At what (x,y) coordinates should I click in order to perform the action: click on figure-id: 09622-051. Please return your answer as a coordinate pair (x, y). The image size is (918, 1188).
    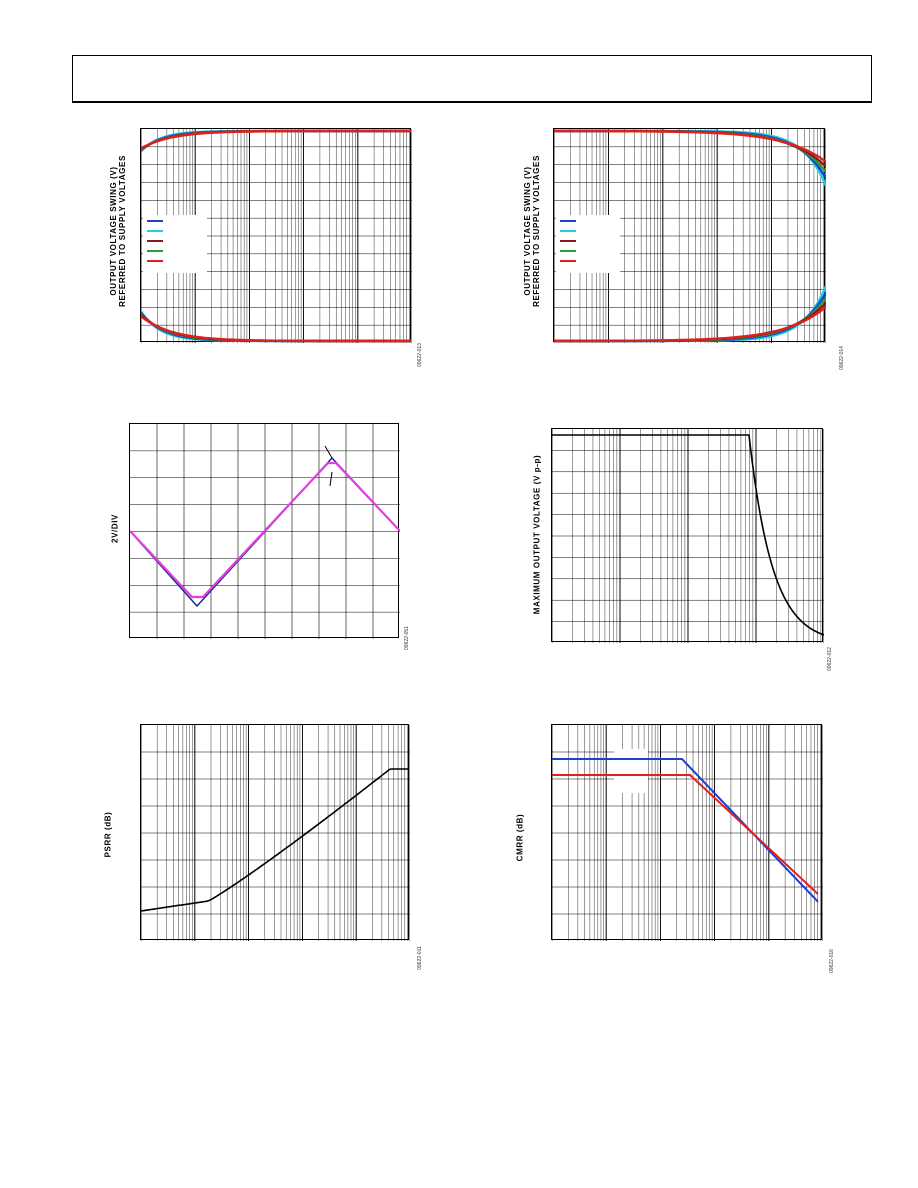
    Looking at the image, I should click on (406, 638).